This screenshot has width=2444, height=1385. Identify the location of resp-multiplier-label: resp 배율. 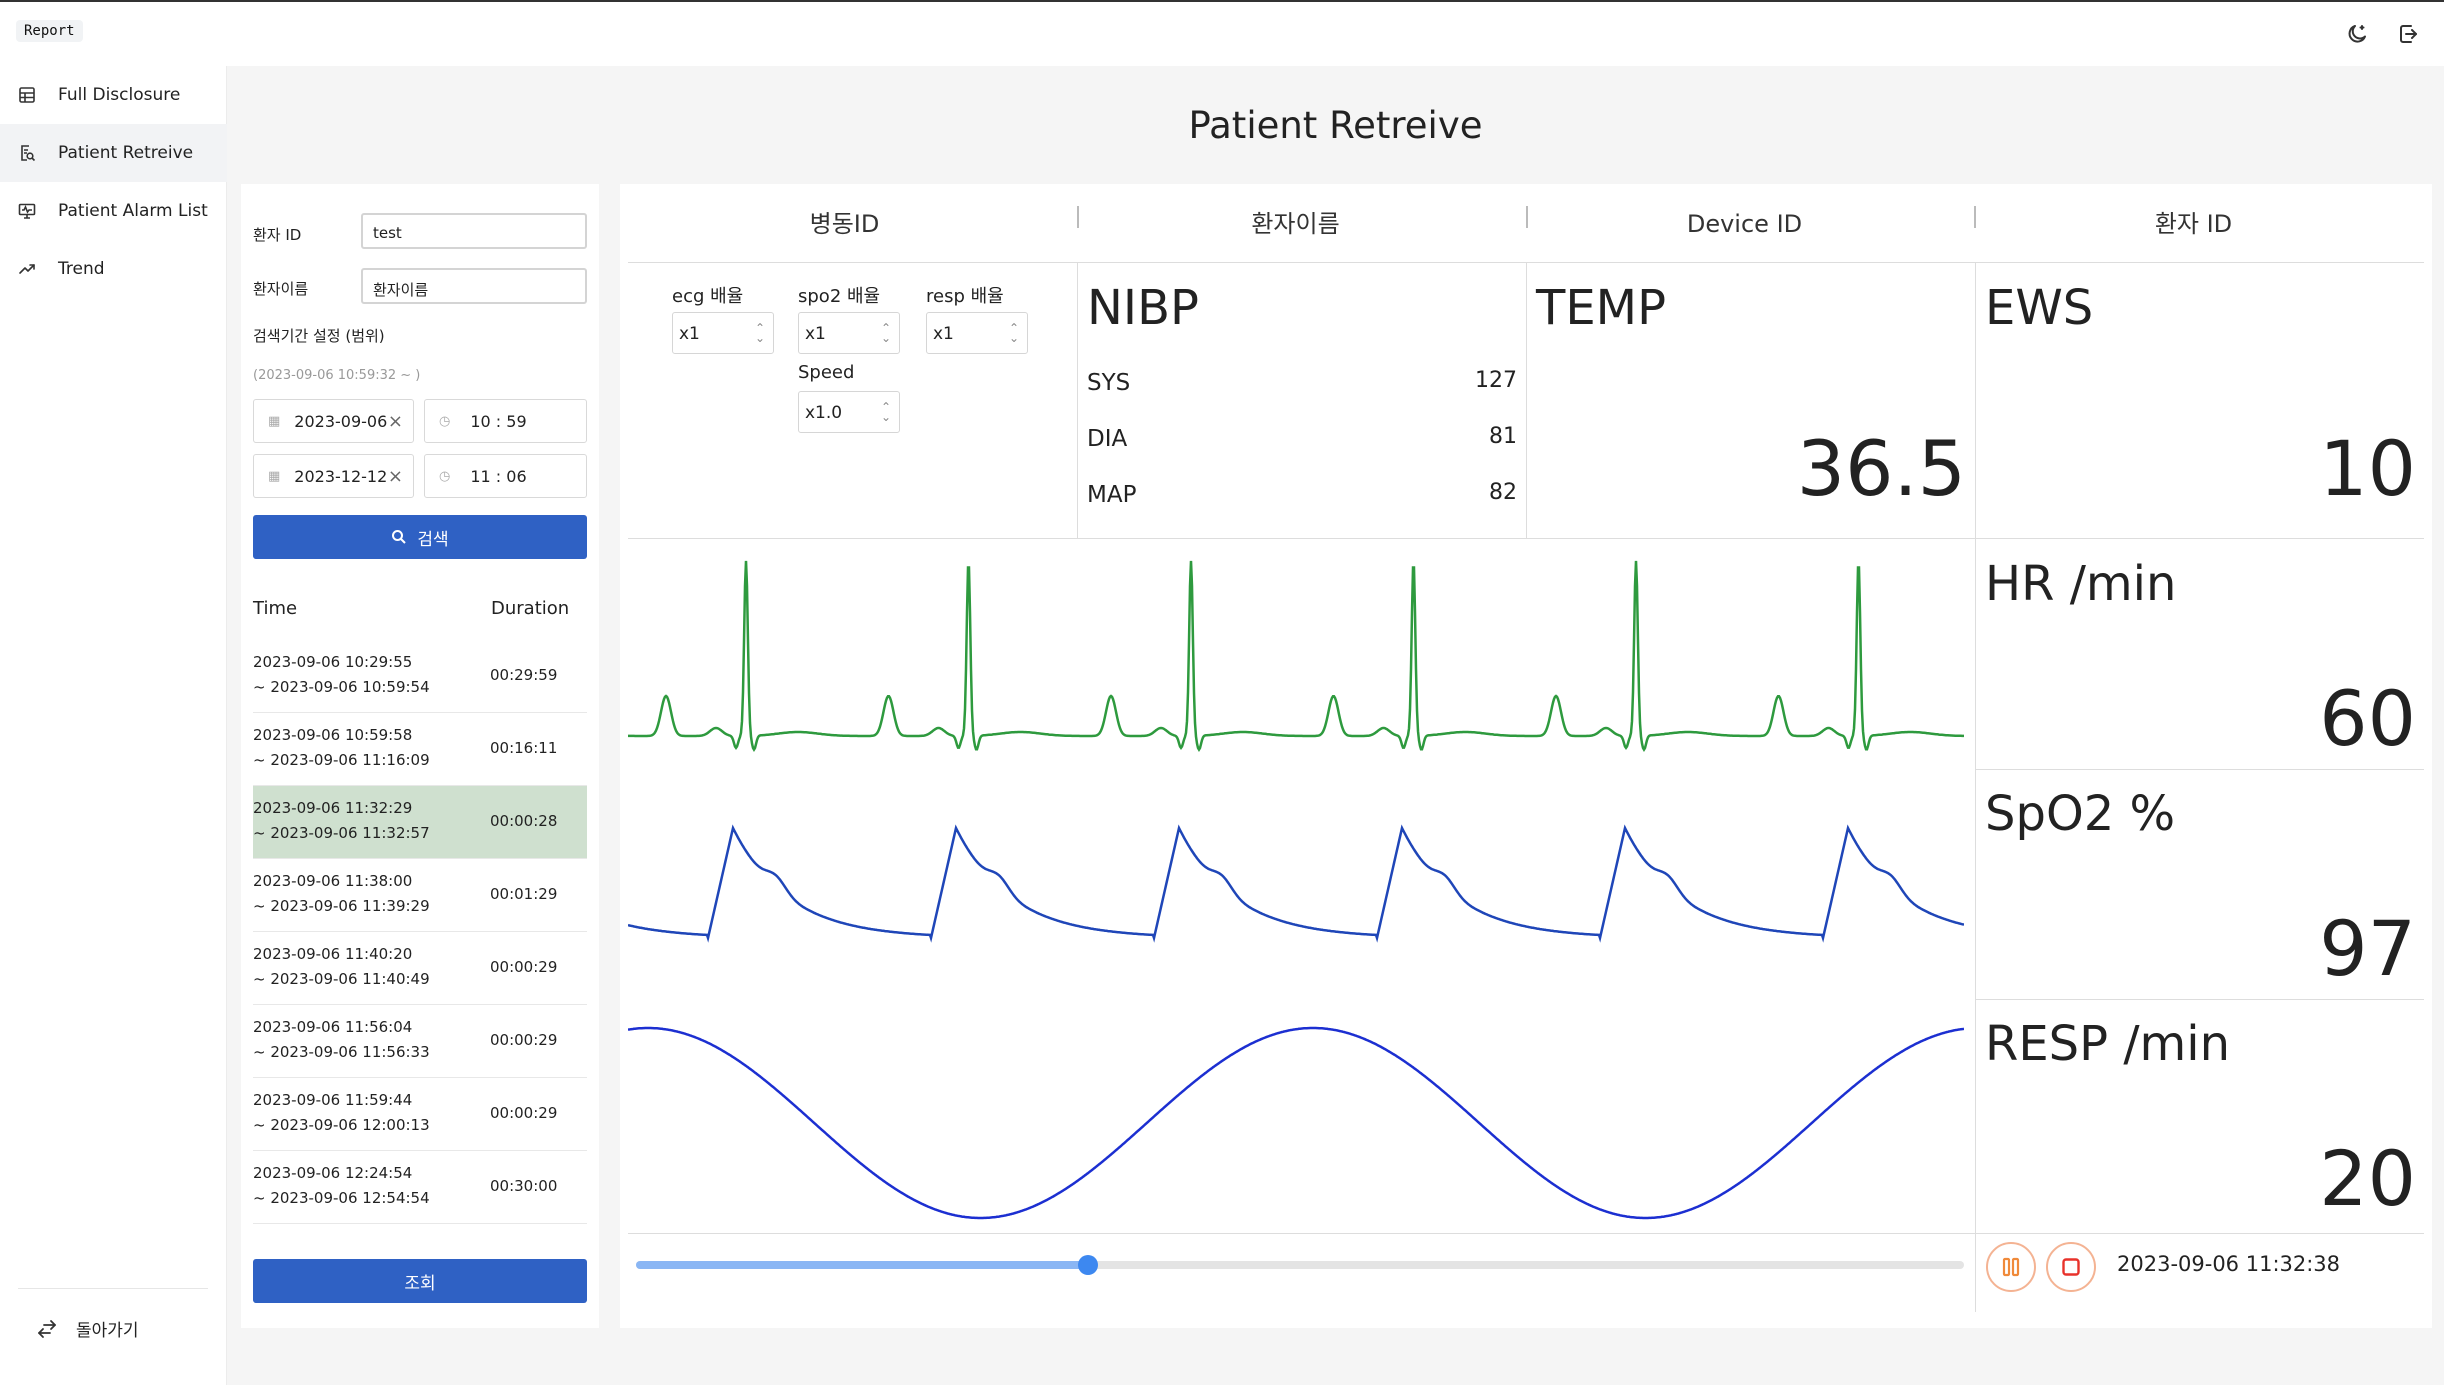
(965, 296).